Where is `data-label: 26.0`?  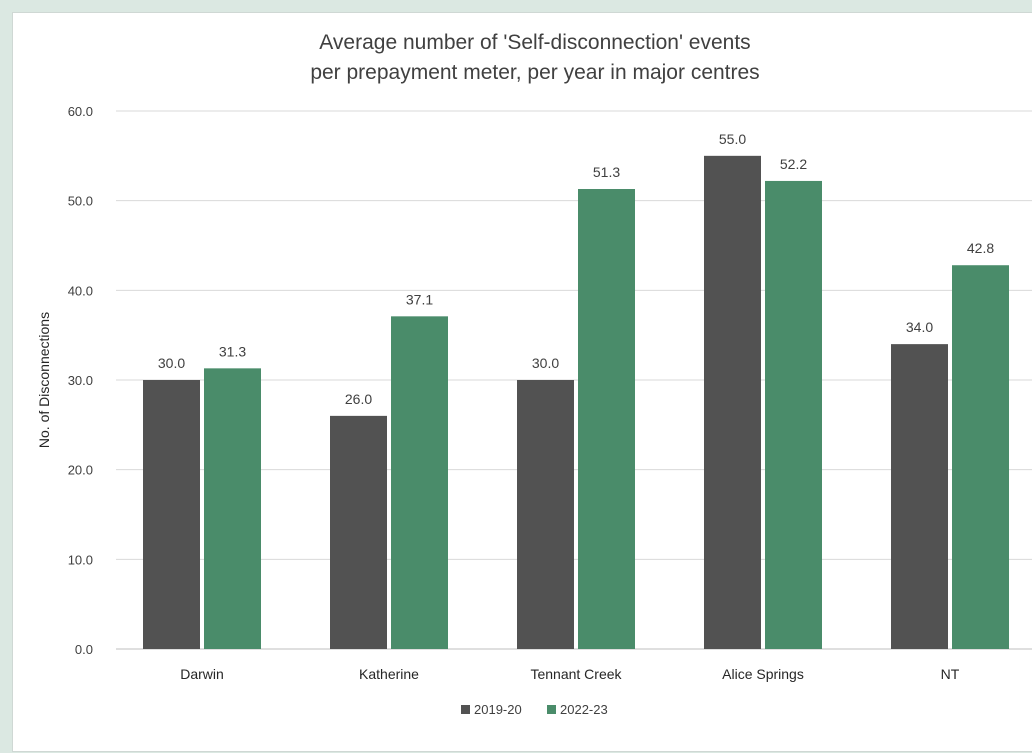
data-label: 26.0 is located at coordinates (358, 399).